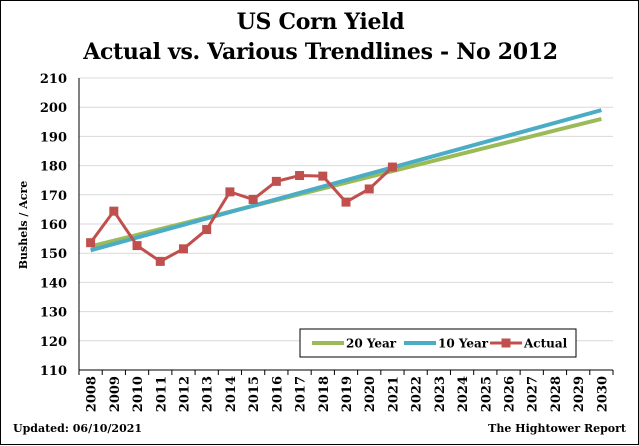  Describe the element at coordinates (463, 394) in the screenshot. I see `x-tick-label-2024: 2024` at that location.